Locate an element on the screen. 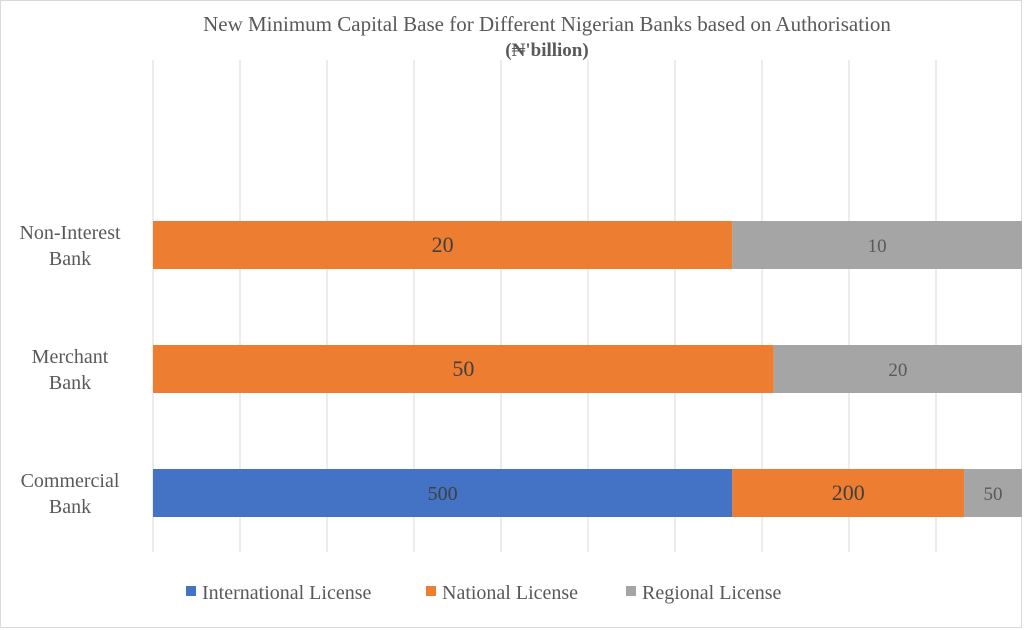 This screenshot has height=630, width=1024. category-label: Non-Interest Bank is located at coordinates (70, 246).